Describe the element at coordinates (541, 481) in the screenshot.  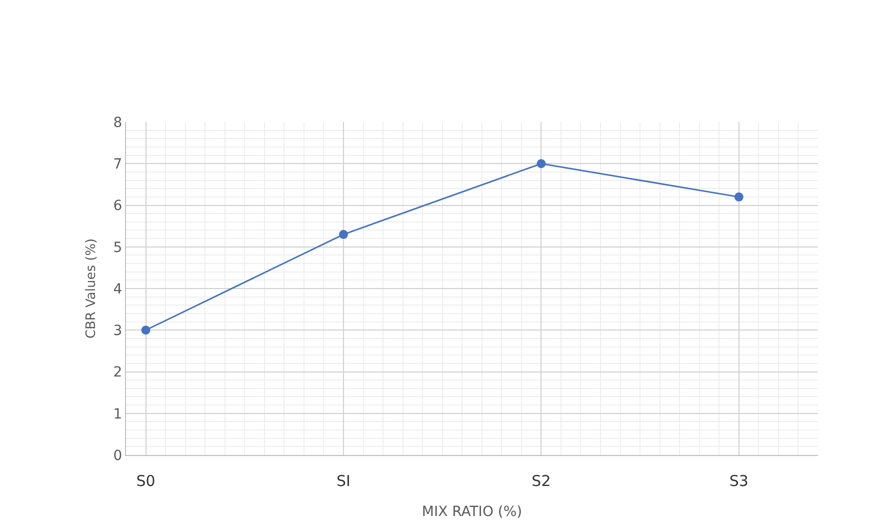
I see `x-tick-label: S2` at that location.